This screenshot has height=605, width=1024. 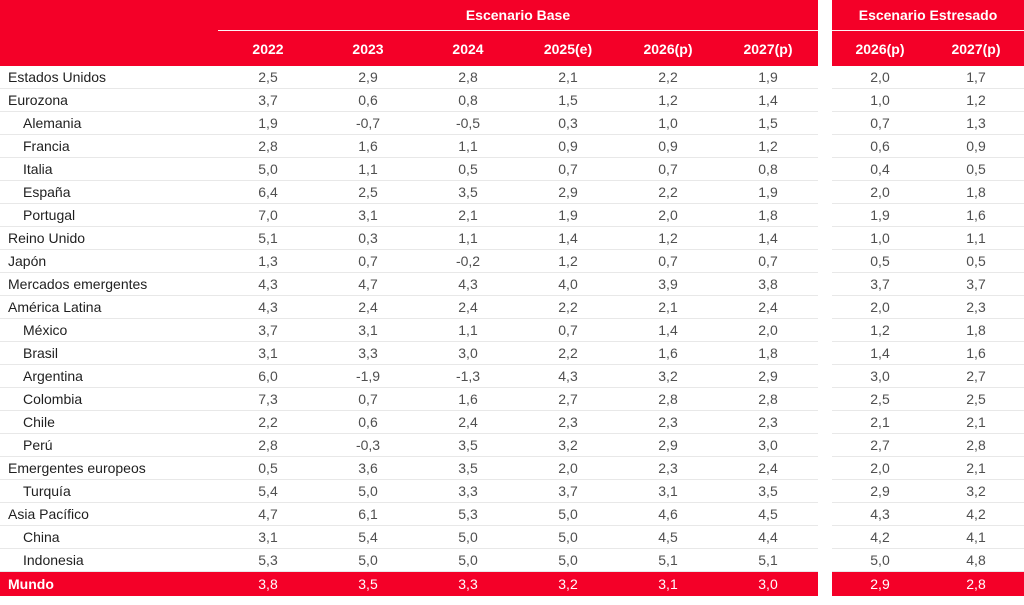 I want to click on row-label: Alemania, so click(x=109, y=123).